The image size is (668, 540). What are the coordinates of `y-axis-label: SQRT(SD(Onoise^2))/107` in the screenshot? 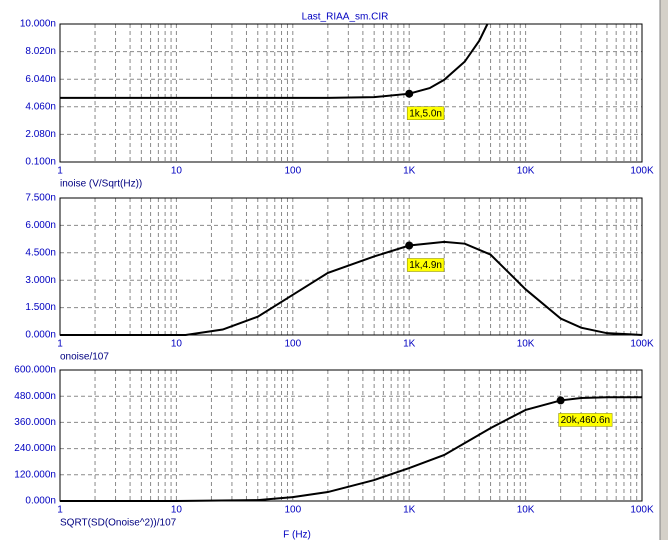 It's located at (118, 523).